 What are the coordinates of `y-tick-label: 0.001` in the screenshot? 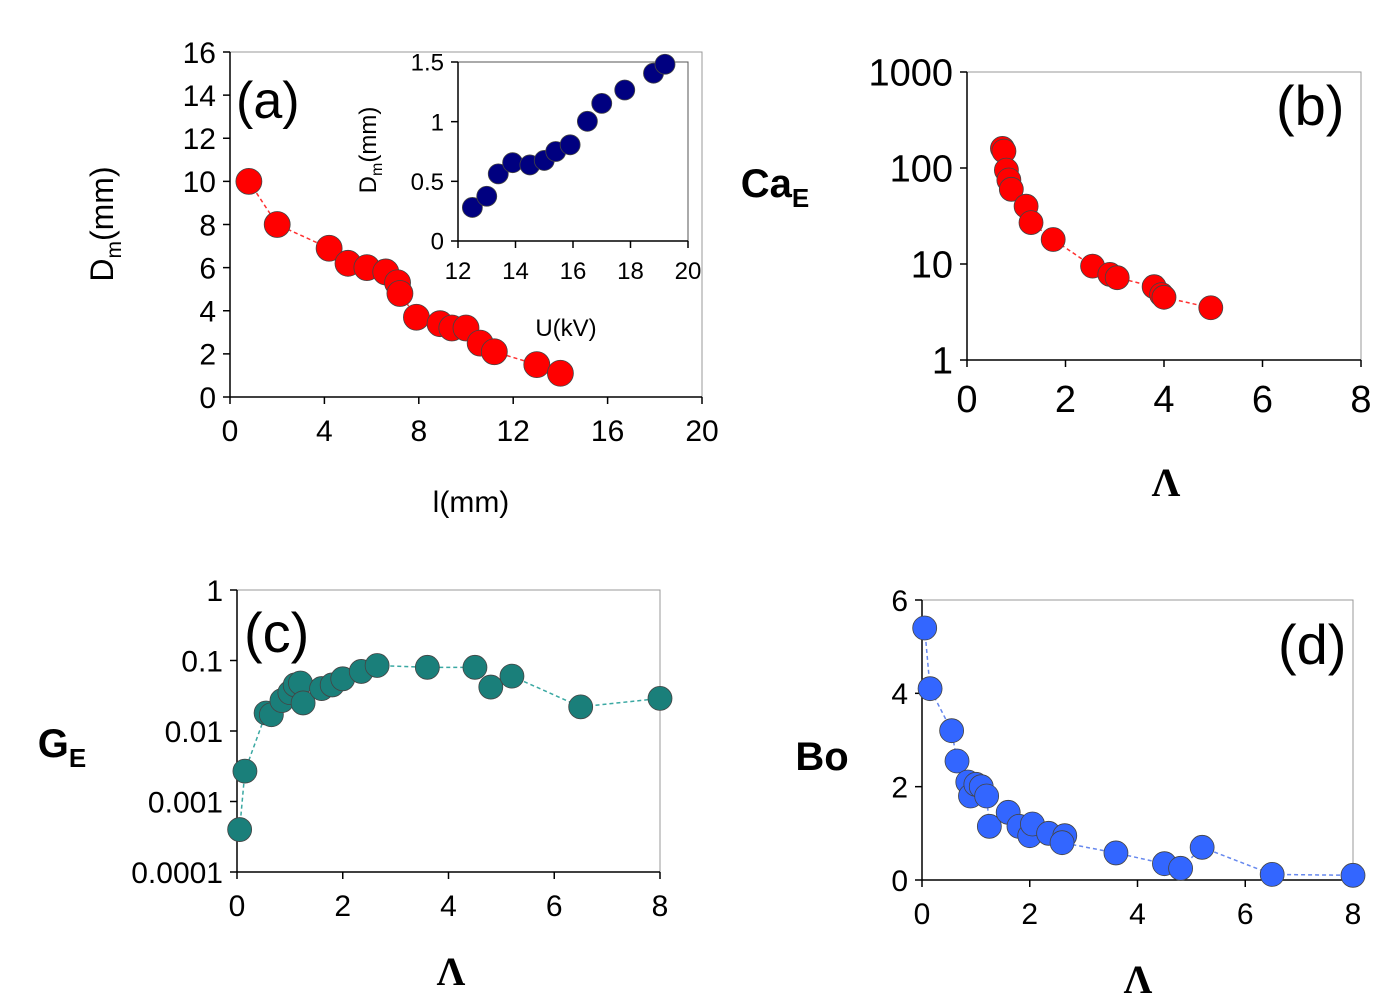 It's located at (185, 802).